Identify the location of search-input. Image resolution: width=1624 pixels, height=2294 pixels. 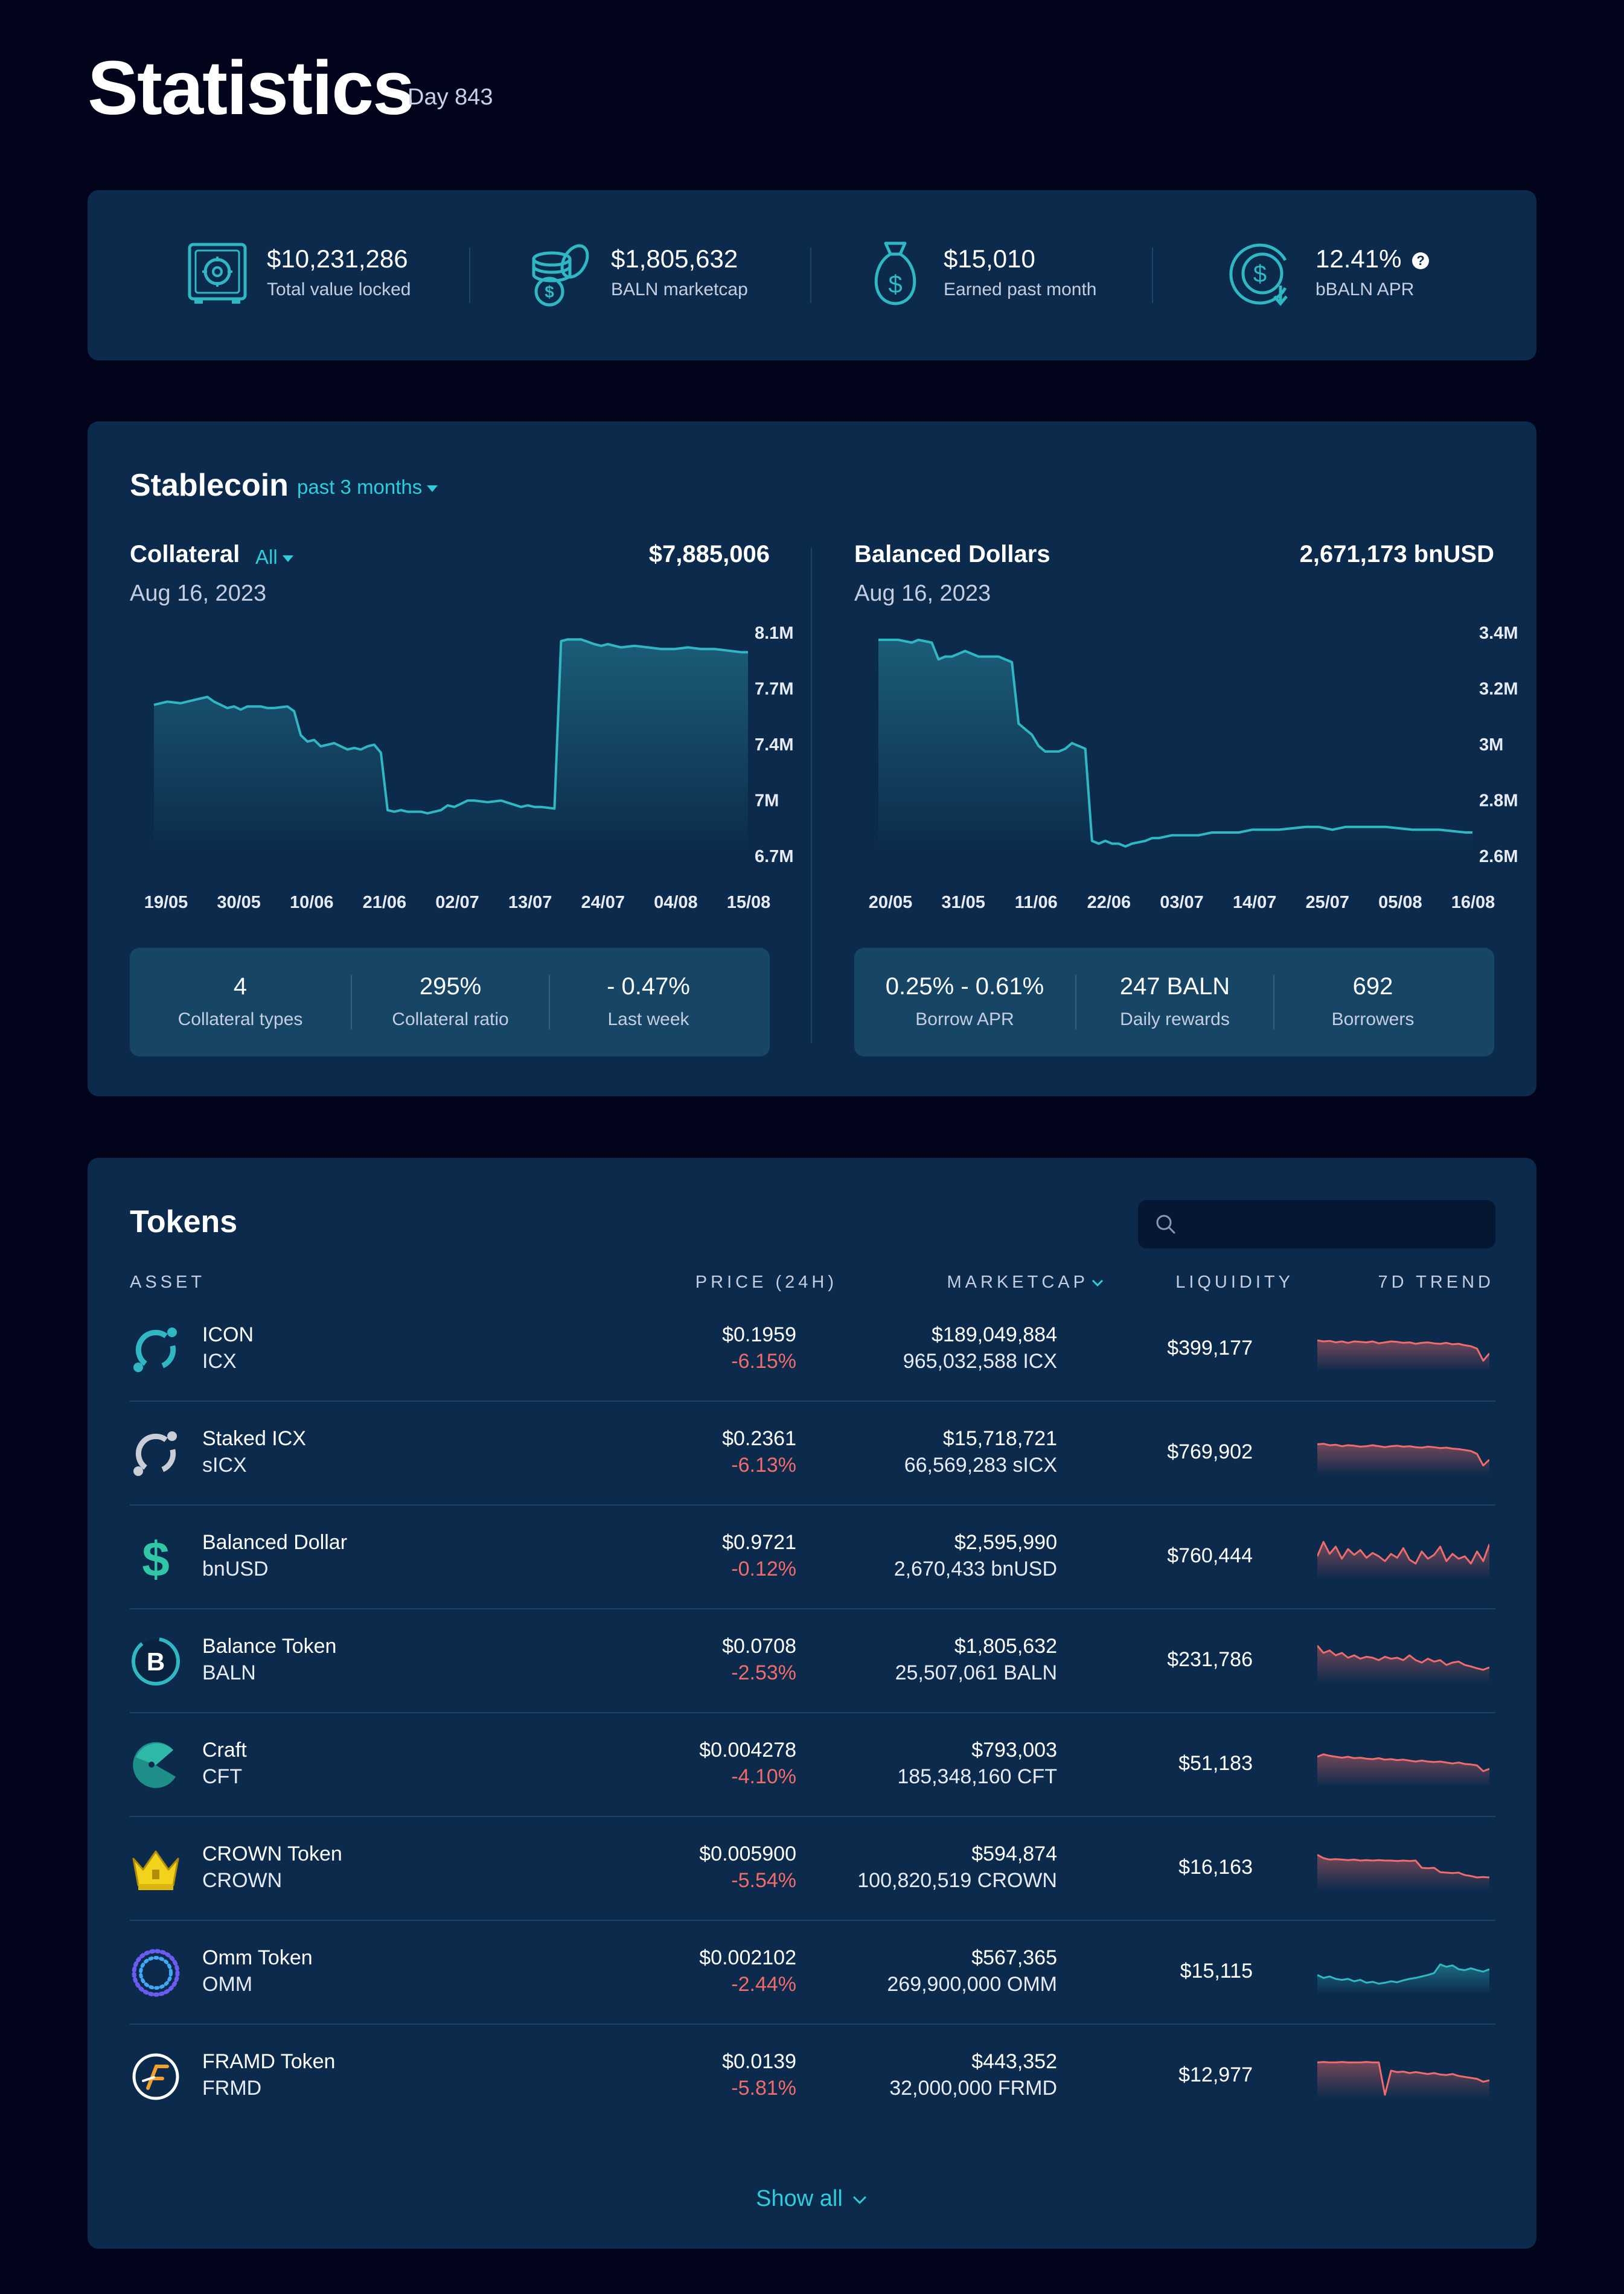
(1317, 1224).